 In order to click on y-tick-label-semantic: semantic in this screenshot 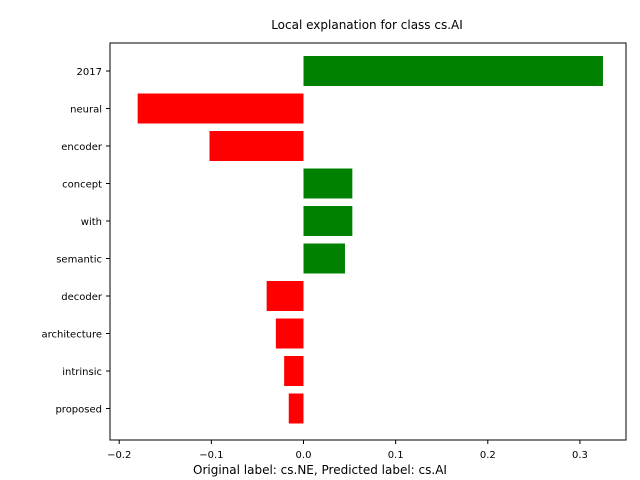, I will do `click(79, 260)`.